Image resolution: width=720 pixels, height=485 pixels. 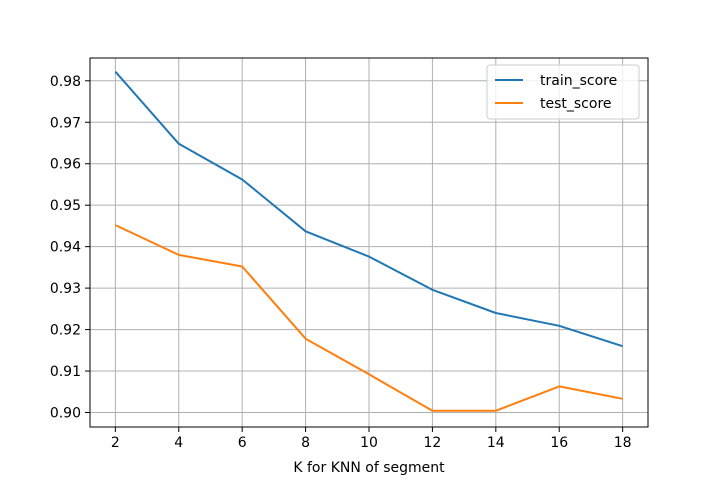 What do you see at coordinates (576, 104) in the screenshot?
I see `legend-label-test-score: test_score` at bounding box center [576, 104].